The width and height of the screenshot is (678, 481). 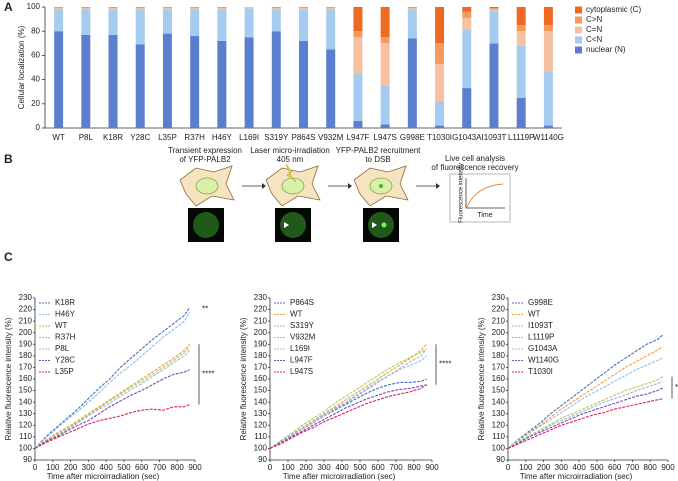 I want to click on significance-mark: **, so click(x=205, y=309).